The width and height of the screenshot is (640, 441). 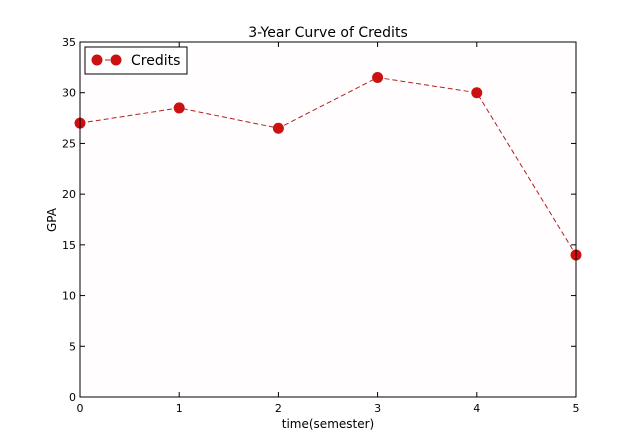 What do you see at coordinates (377, 408) in the screenshot?
I see `x-tick-label: 3` at bounding box center [377, 408].